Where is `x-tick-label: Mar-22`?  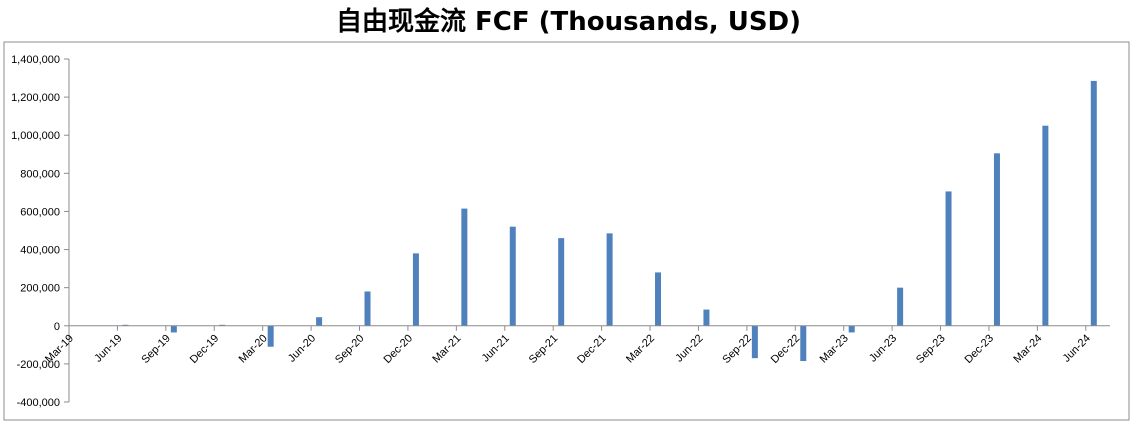 x-tick-label: Mar-22 is located at coordinates (640, 348).